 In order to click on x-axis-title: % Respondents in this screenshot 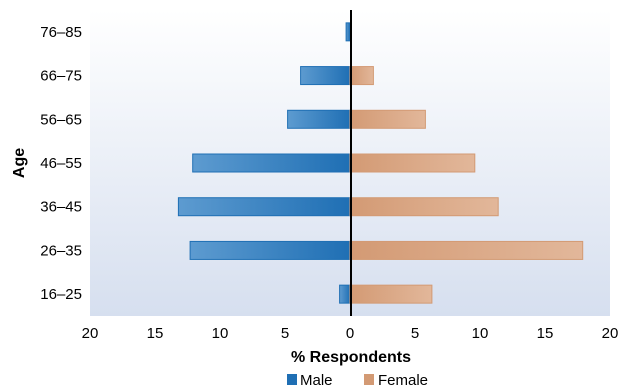, I will do `click(351, 357)`.